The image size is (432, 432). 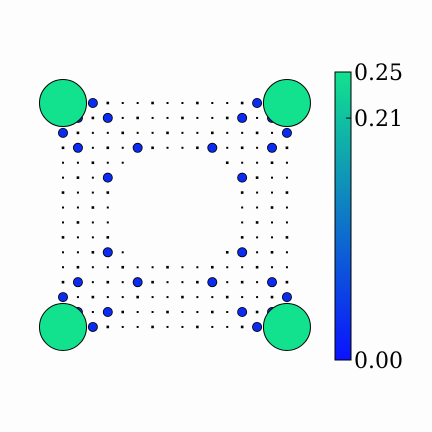 I want to click on colorbar-tick-label: 0.21, so click(x=378, y=119).